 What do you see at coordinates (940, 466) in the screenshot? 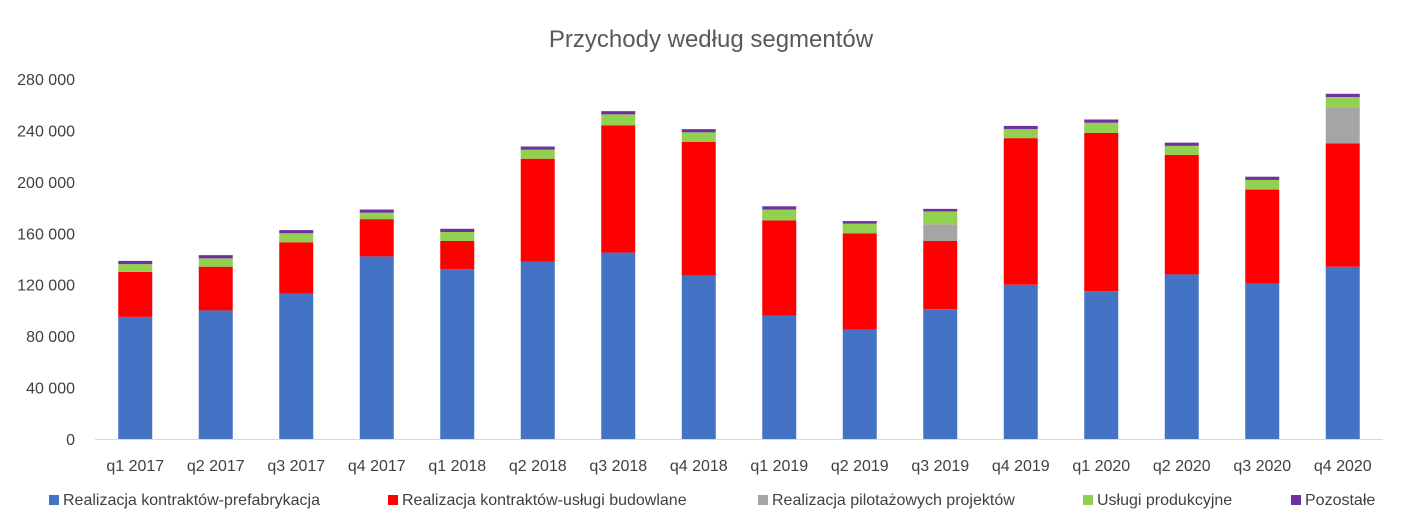
I see `x-tick-label: q3 2019` at bounding box center [940, 466].